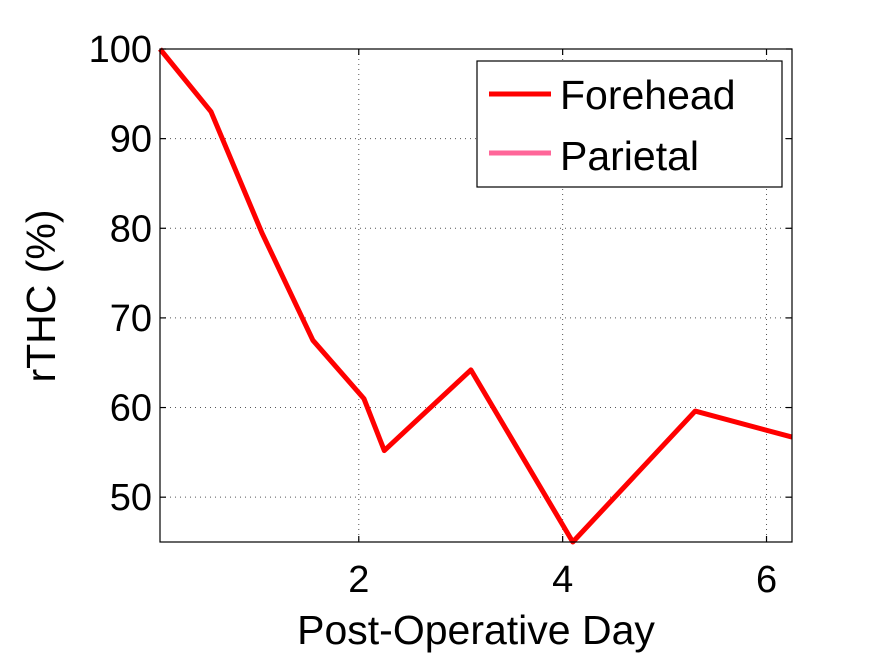 The image size is (875, 656). I want to click on legend: Forehead Parietal, so click(629, 124).